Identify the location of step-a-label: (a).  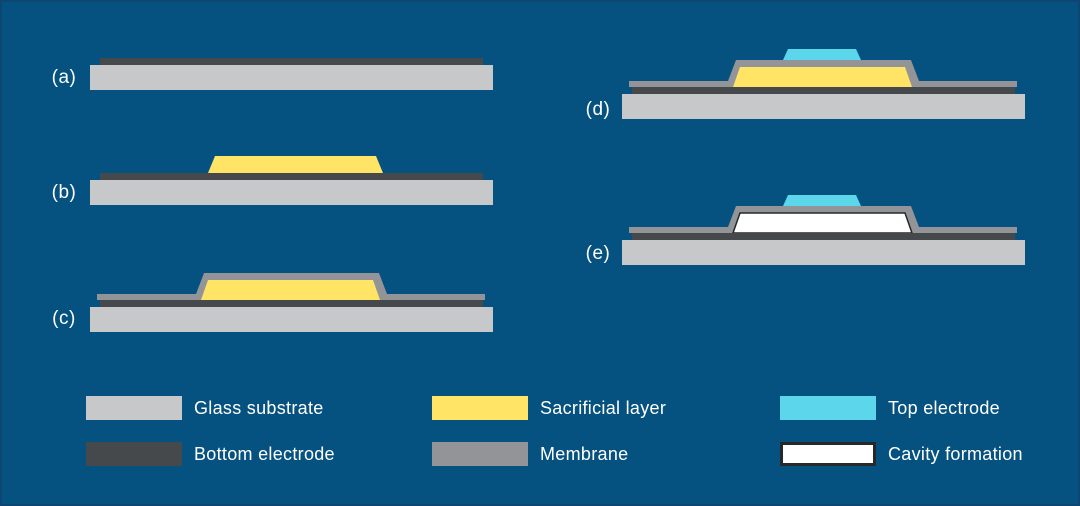
(64, 77).